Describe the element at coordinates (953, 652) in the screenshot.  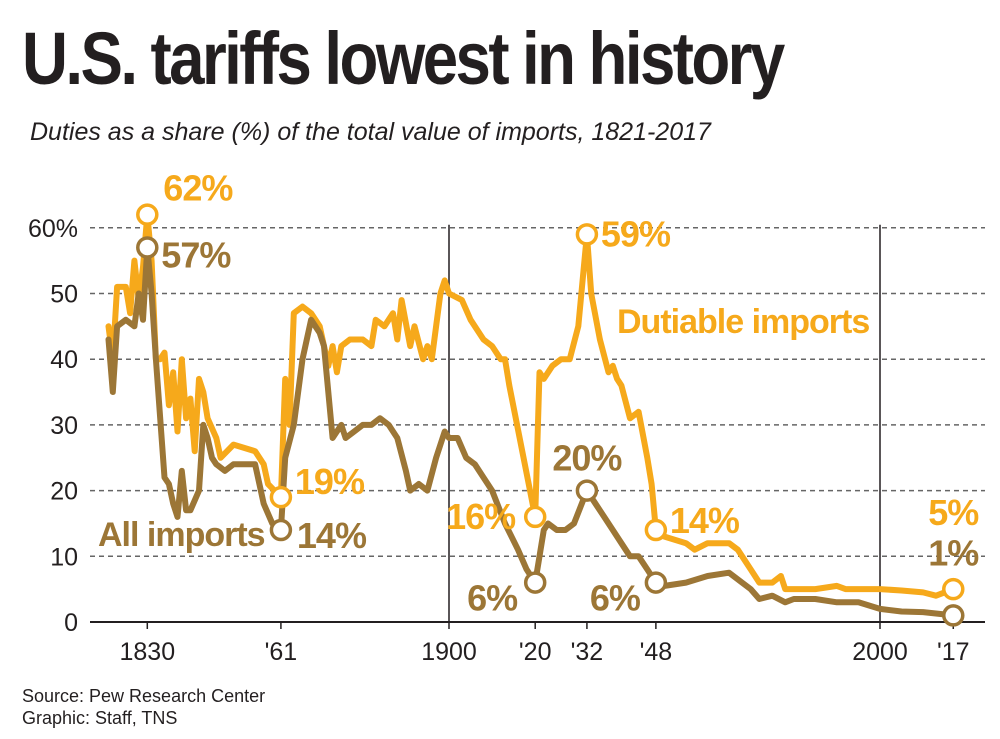
I see `x-tick-label: '17` at that location.